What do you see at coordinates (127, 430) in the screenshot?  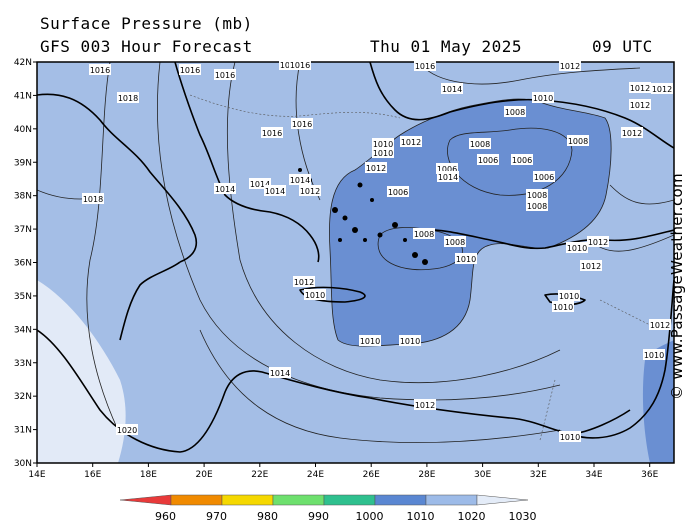 I see `svg-text: 1020` at bounding box center [127, 430].